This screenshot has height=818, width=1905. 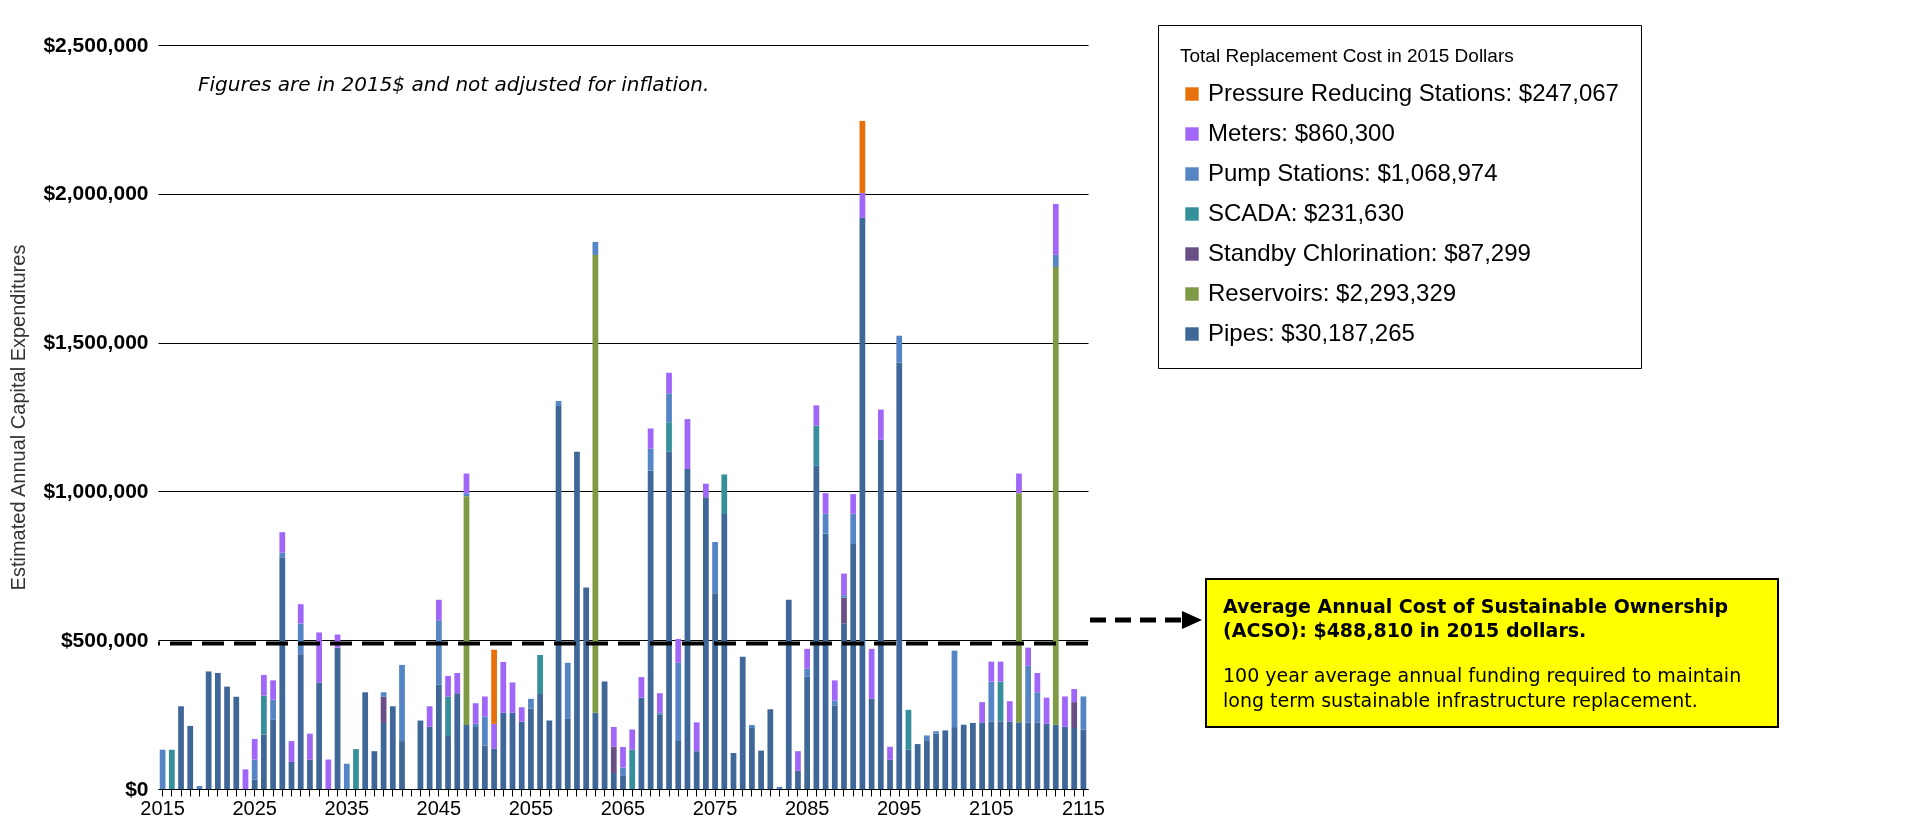 I want to click on annotation: Figures are in 2015$ and not adjusted for inflation., so click(x=454, y=84).